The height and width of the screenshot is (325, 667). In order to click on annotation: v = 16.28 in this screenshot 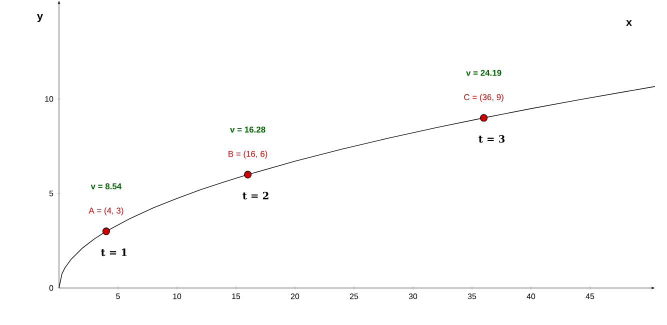, I will do `click(248, 129)`.